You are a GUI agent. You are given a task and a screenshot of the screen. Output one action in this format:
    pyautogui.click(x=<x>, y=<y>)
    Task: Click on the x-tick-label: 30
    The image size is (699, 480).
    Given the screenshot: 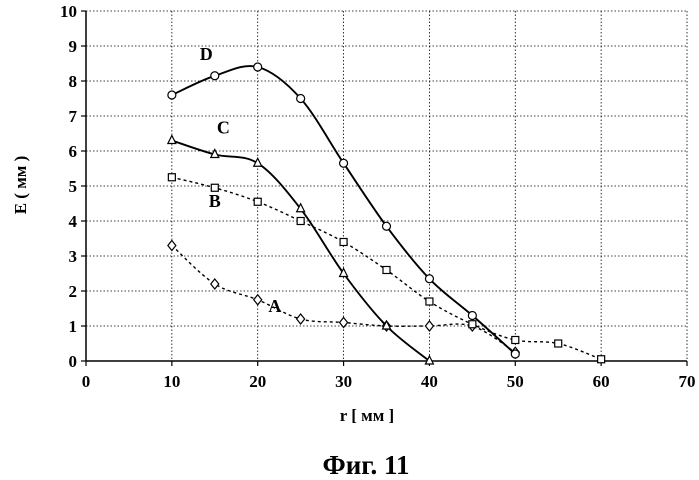 What is the action you would take?
    pyautogui.click(x=343, y=381)
    